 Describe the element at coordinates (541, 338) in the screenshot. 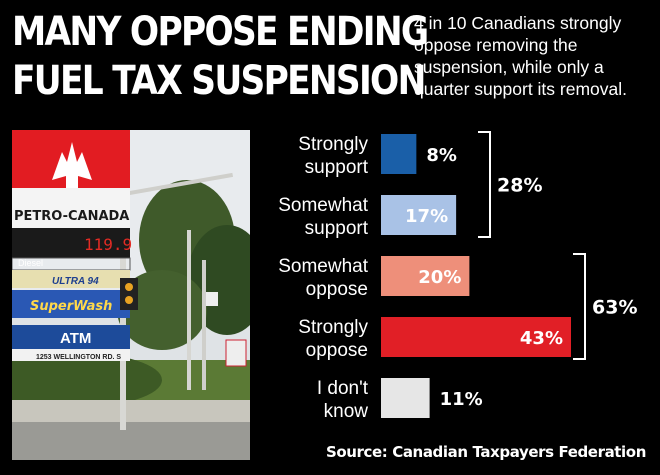

I see `value-label-3: 43%` at that location.